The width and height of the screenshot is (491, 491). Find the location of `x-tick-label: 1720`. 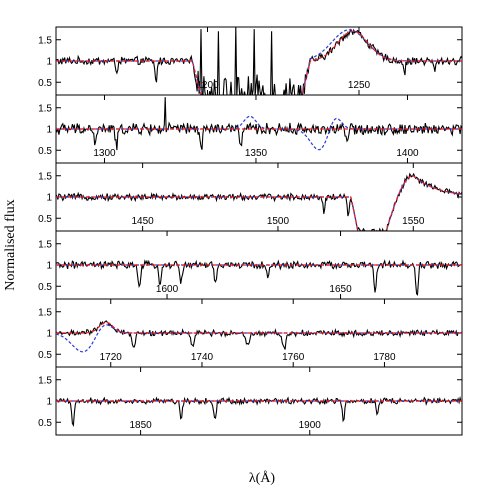

x-tick-label: 1720 is located at coordinates (111, 357).